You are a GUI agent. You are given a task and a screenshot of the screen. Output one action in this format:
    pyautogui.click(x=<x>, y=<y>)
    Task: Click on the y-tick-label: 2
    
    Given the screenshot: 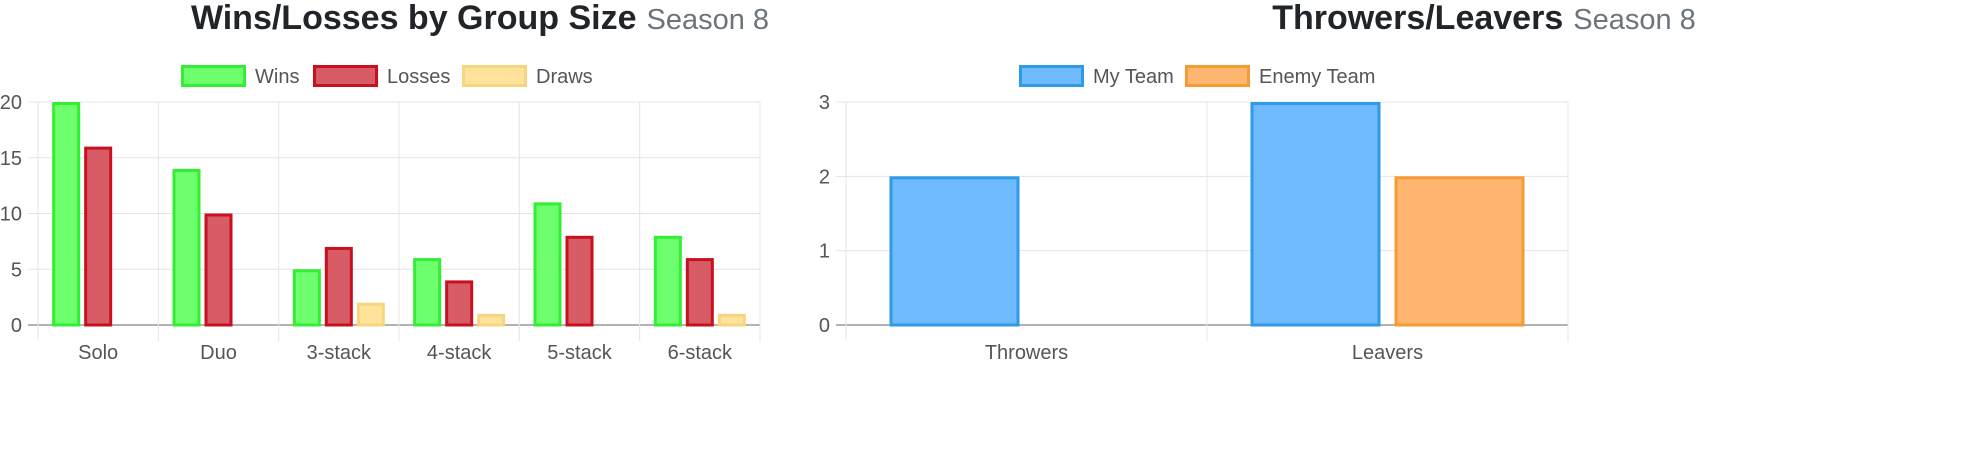 What is the action you would take?
    pyautogui.click(x=824, y=177)
    